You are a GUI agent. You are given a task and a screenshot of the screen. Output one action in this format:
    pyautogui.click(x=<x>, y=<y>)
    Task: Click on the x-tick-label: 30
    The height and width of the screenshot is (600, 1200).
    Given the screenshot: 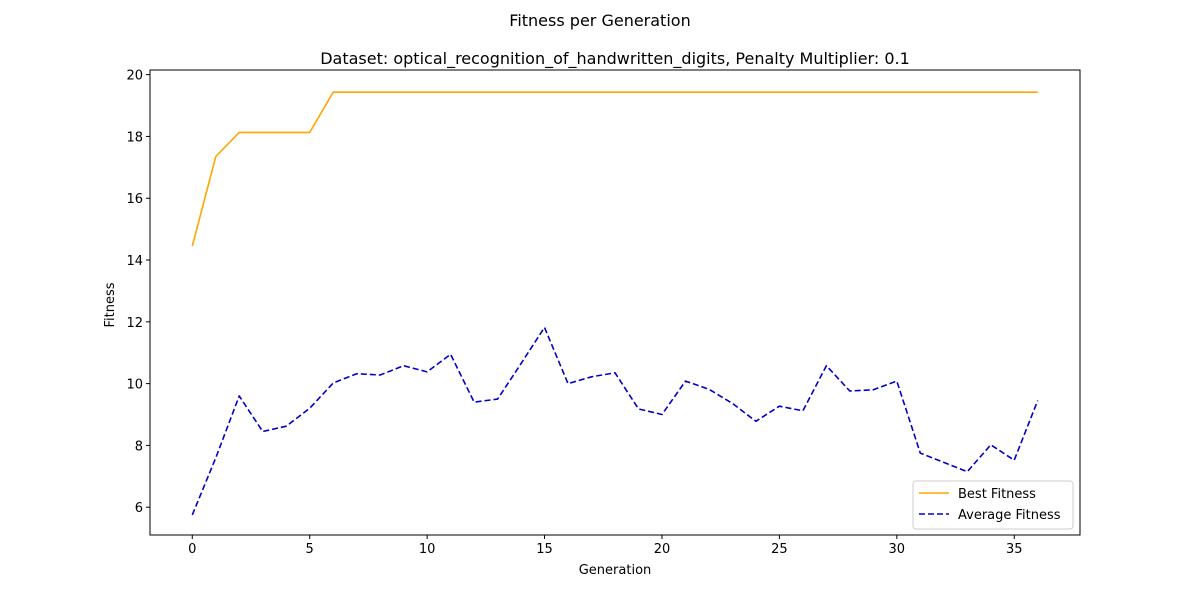 What is the action you would take?
    pyautogui.click(x=897, y=549)
    